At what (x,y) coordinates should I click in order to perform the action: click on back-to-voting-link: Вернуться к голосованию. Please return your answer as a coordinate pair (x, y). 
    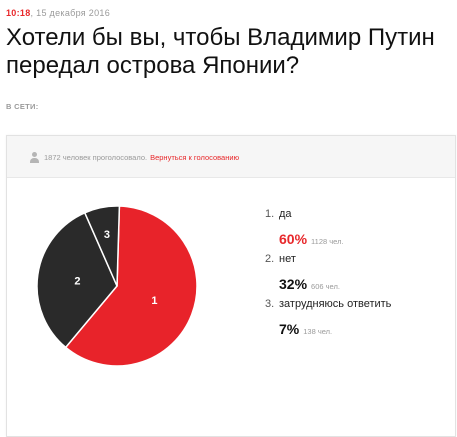
    Looking at the image, I should click on (195, 157).